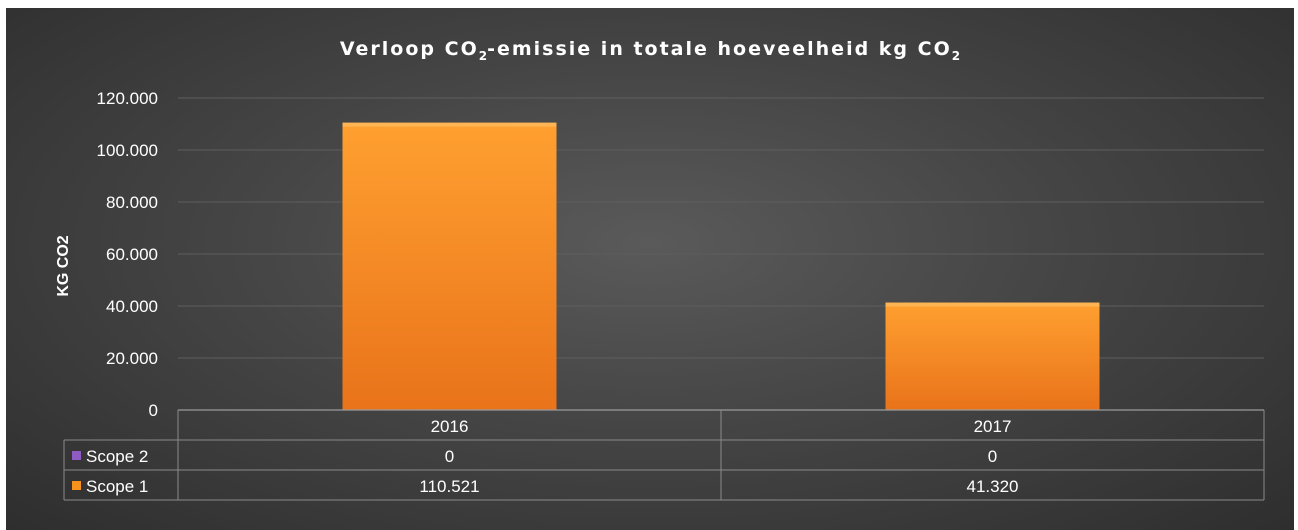 The width and height of the screenshot is (1298, 530). What do you see at coordinates (127, 150) in the screenshot?
I see `y-tick-label: 100.000` at bounding box center [127, 150].